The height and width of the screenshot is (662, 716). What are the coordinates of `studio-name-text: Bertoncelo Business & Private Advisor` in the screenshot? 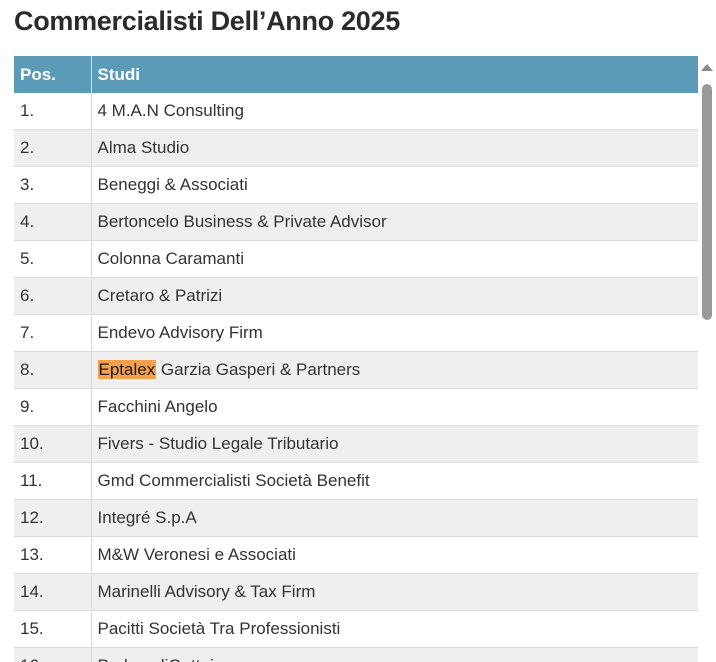 It's located at (242, 221).